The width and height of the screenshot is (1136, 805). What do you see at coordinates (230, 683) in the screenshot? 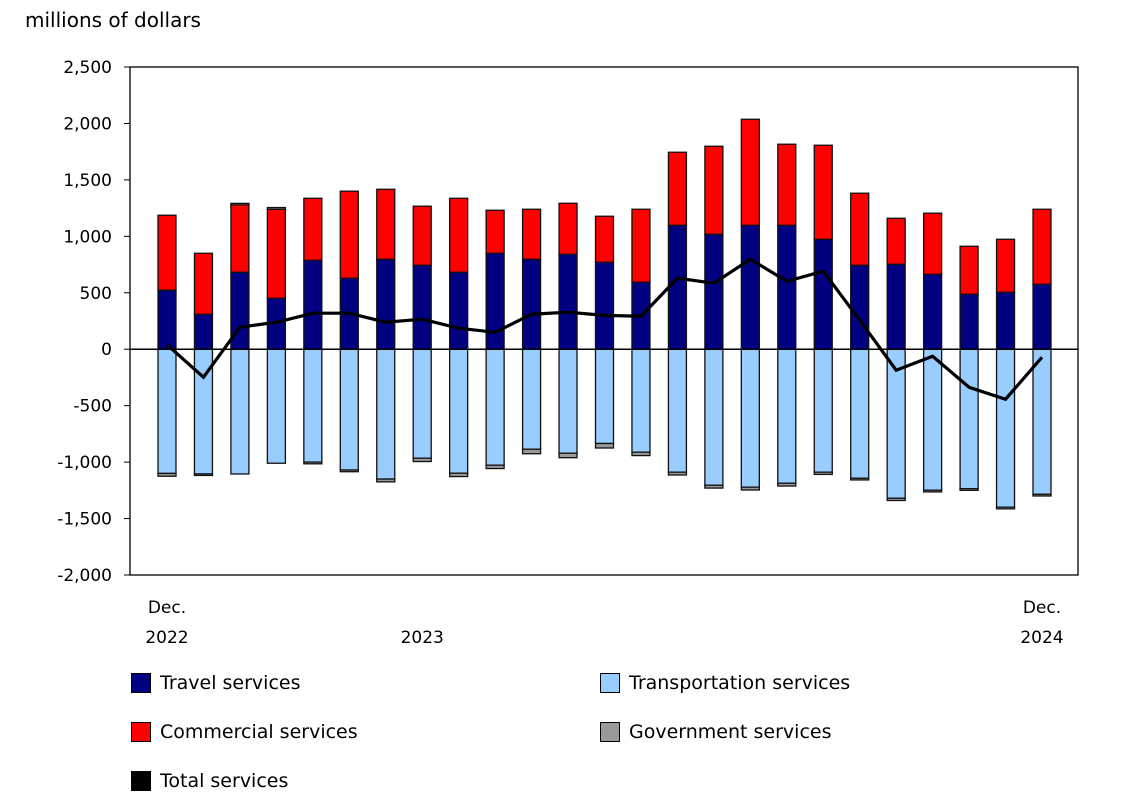
I see `legend-label: Travel services` at bounding box center [230, 683].